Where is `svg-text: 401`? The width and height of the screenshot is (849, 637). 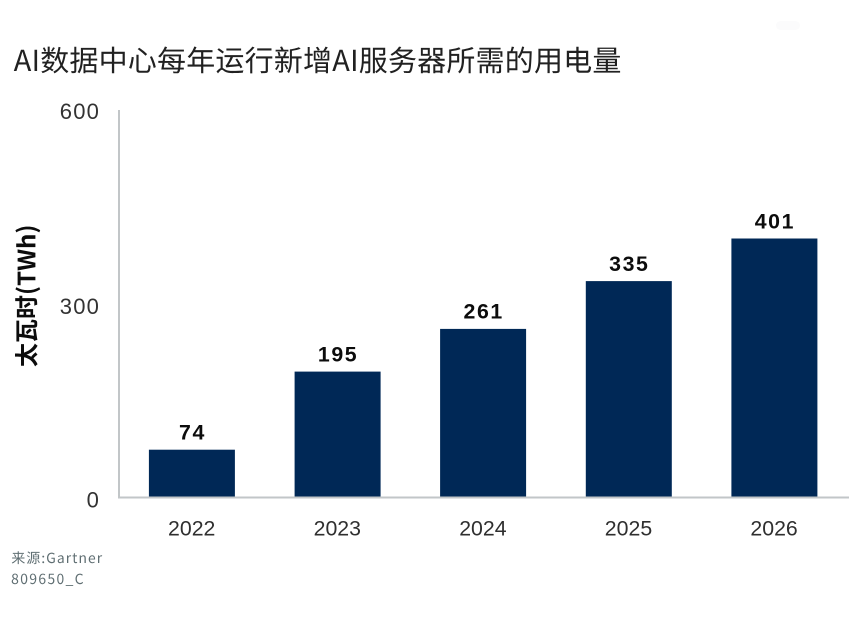 svg-text: 401 is located at coordinates (775, 221).